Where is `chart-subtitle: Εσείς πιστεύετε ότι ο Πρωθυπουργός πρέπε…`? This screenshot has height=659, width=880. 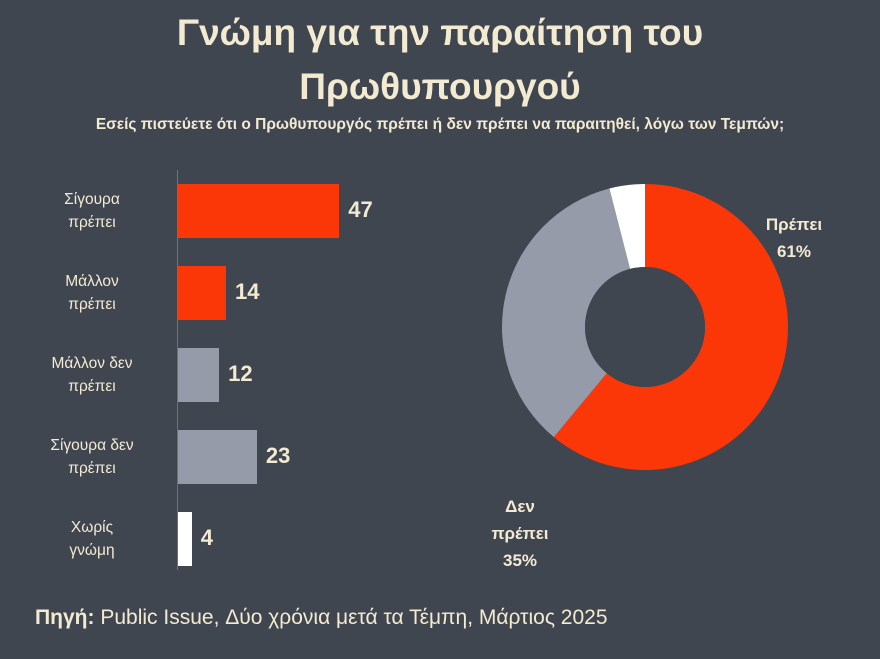 chart-subtitle: Εσείς πιστεύετε ότι ο Πρωθυπουργός πρέπε… is located at coordinates (440, 124).